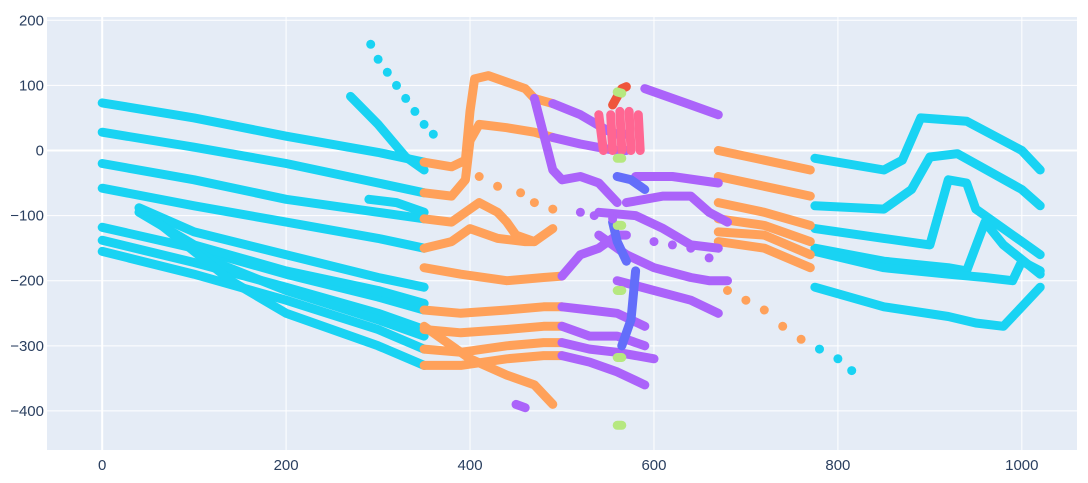  What do you see at coordinates (27, 346) in the screenshot?
I see `y-tick-label: −300` at bounding box center [27, 346].